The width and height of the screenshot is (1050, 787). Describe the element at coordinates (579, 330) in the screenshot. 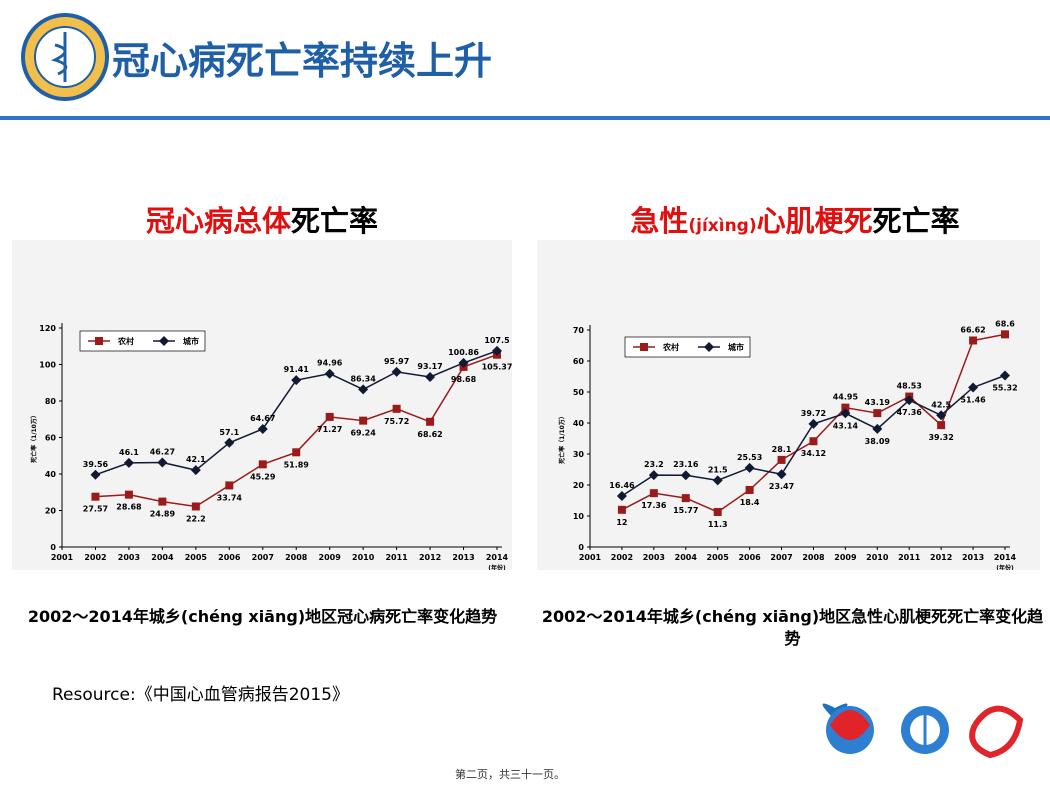

I see `y-tick-label: 70` at that location.